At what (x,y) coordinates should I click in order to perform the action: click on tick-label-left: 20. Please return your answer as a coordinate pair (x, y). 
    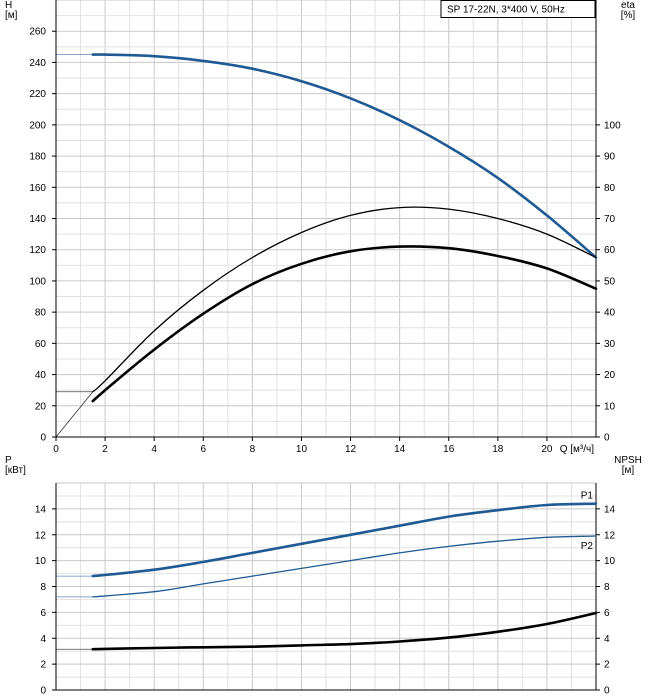
    Looking at the image, I should click on (41, 406).